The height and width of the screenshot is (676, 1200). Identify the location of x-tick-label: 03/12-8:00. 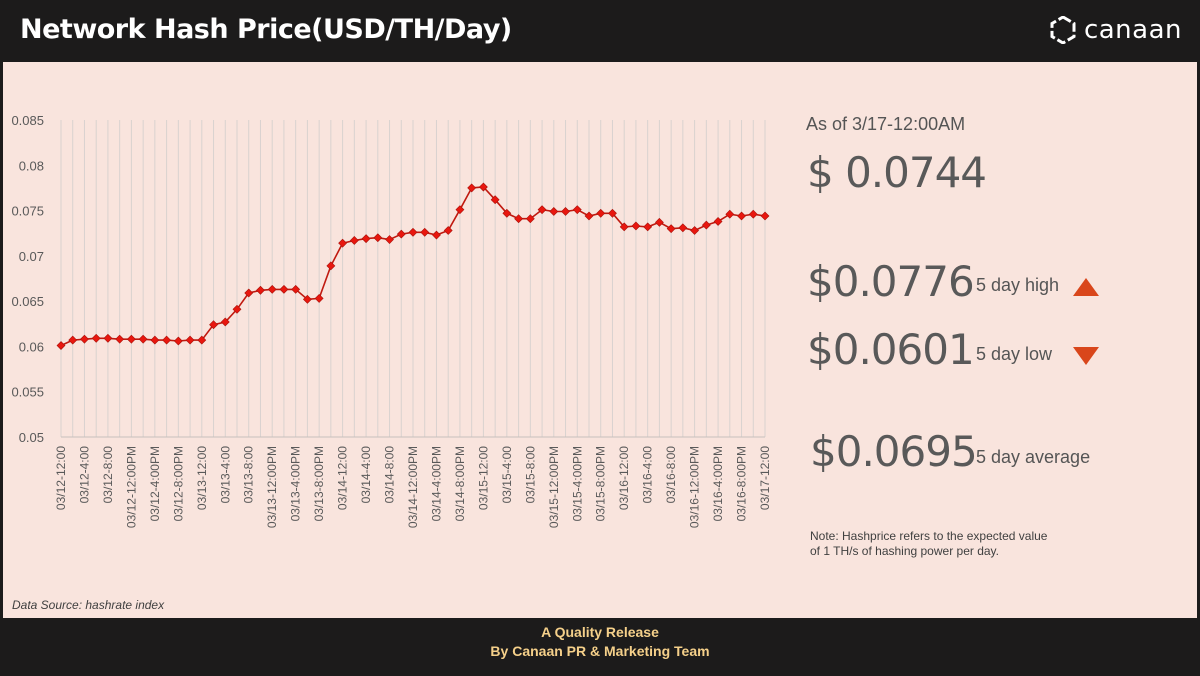
(108, 475).